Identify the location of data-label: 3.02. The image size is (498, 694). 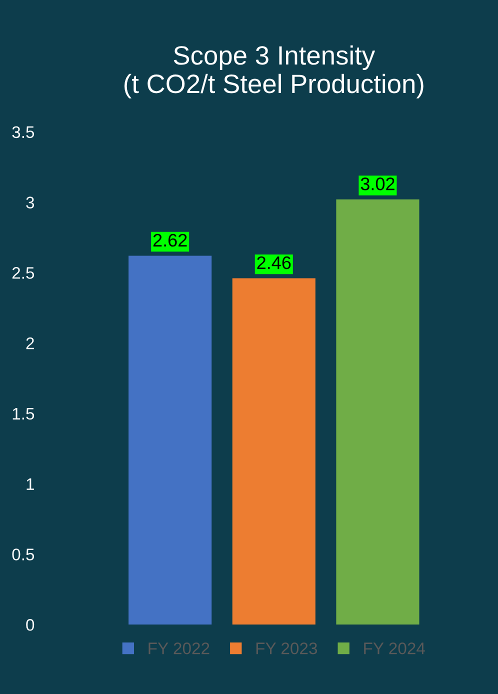
(377, 184).